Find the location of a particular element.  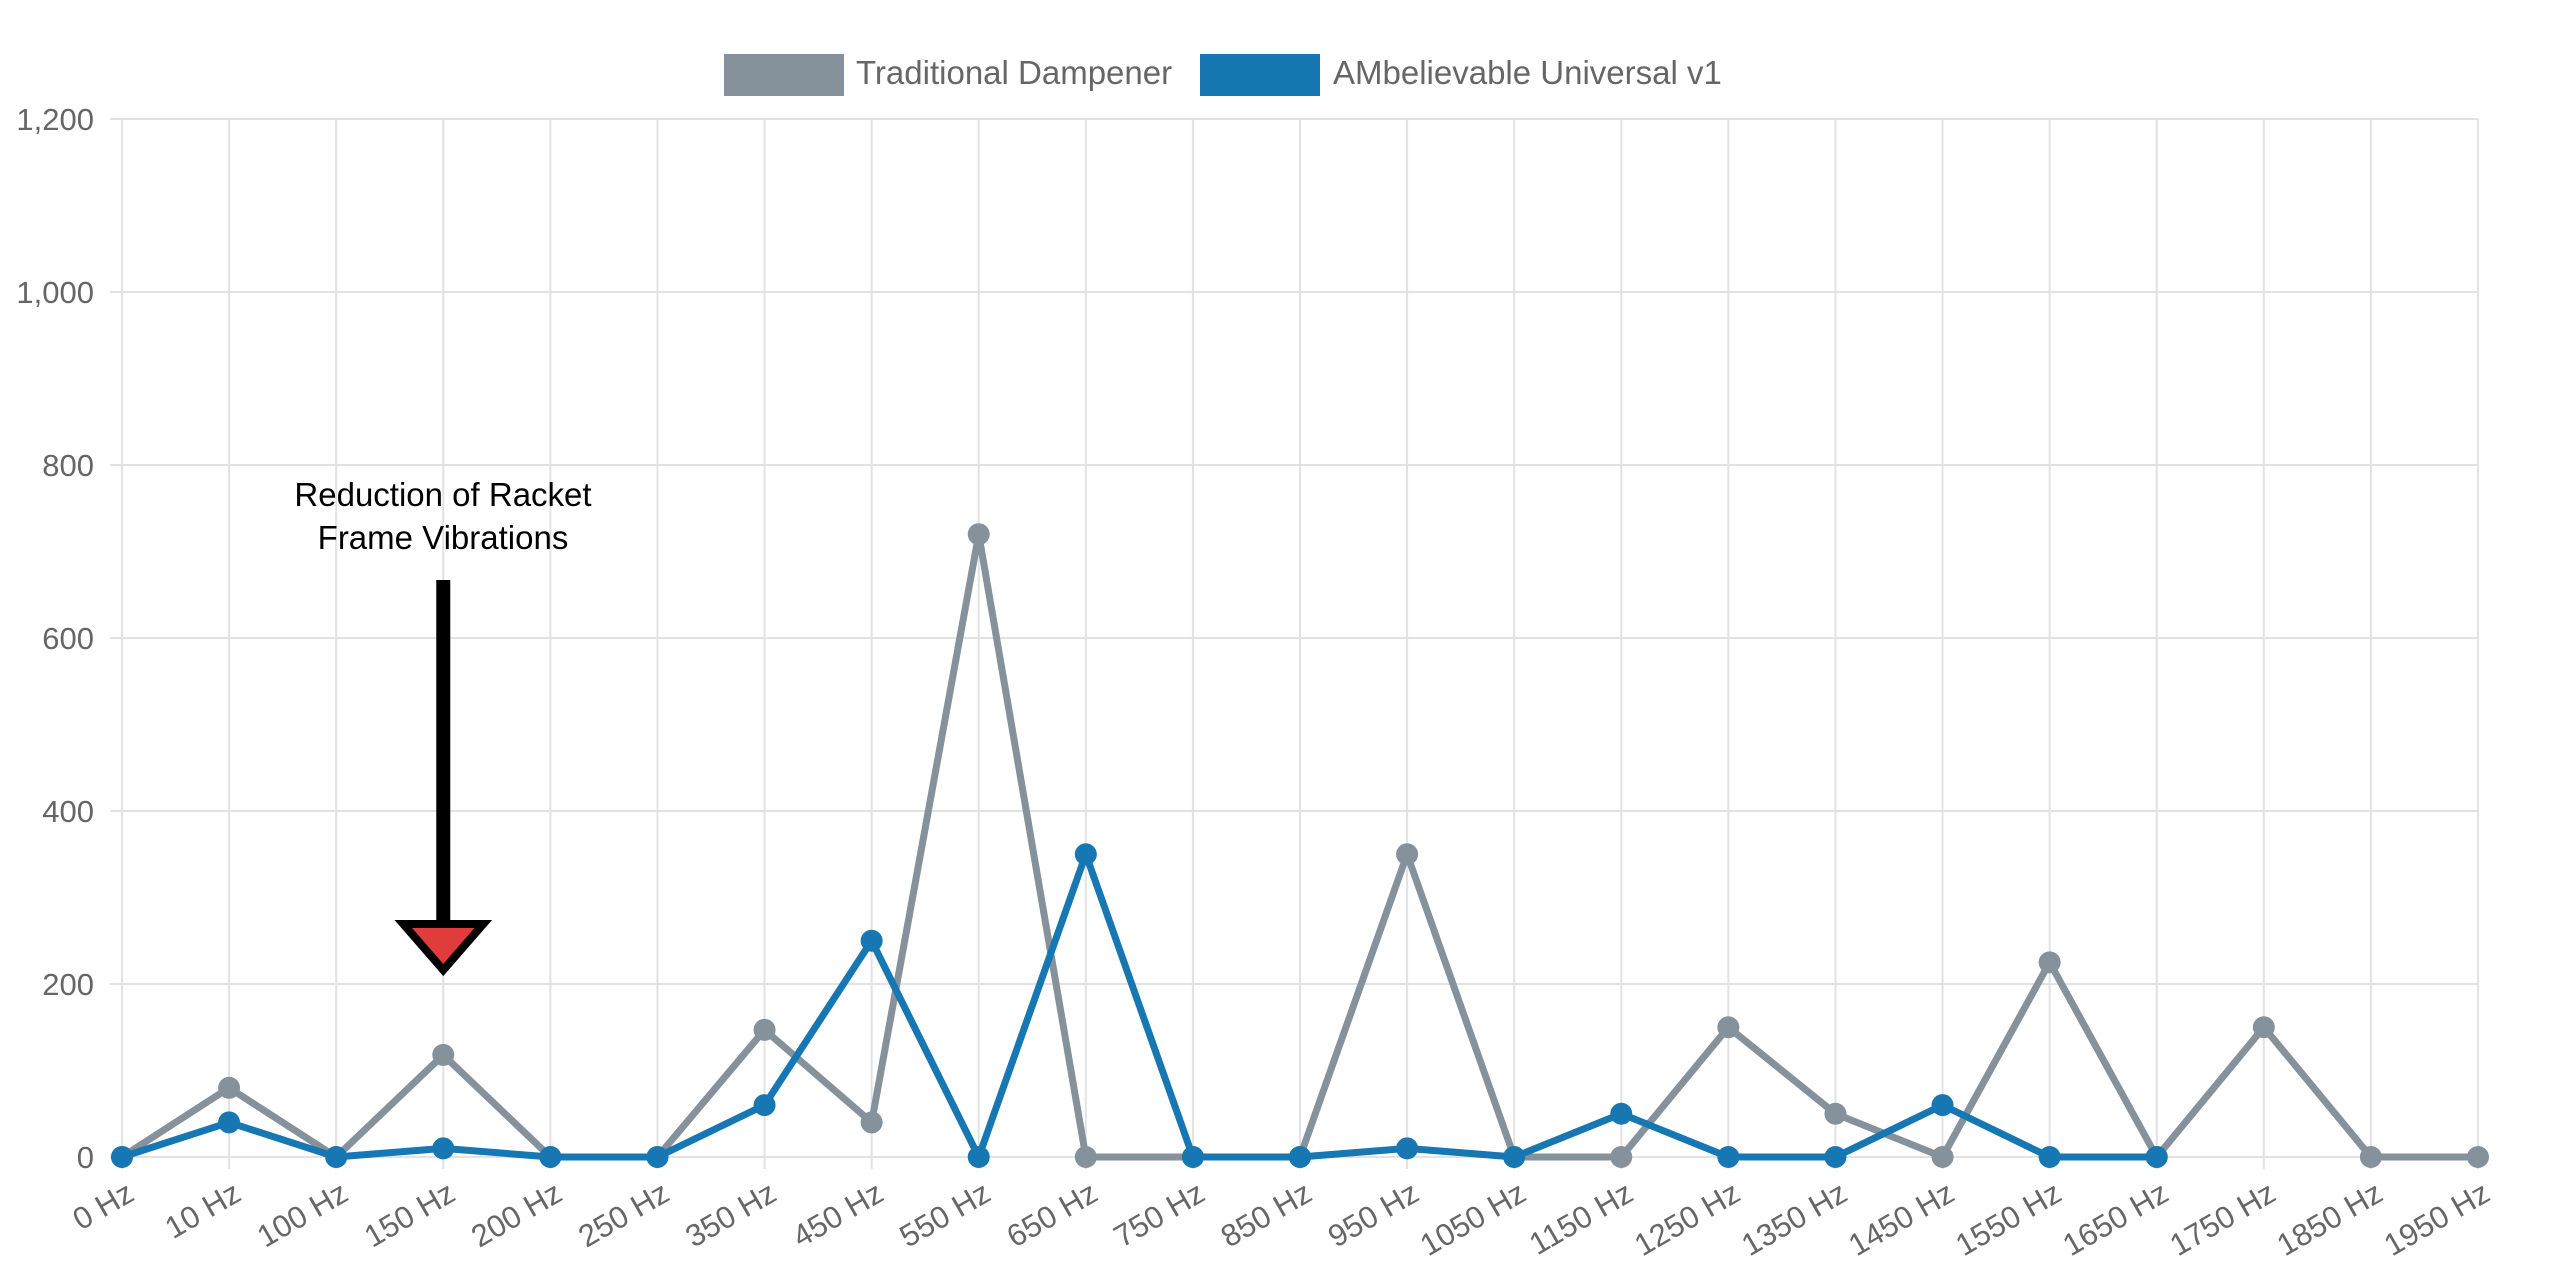

y-tick-label: 1,000 is located at coordinates (55, 292).